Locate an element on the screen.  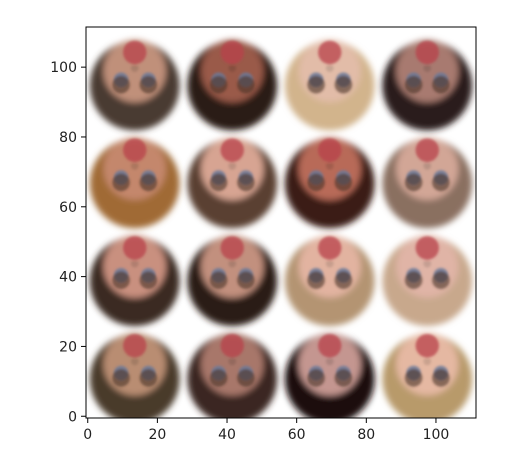
image-cell-r2-c2 is located at coordinates (329, 183).